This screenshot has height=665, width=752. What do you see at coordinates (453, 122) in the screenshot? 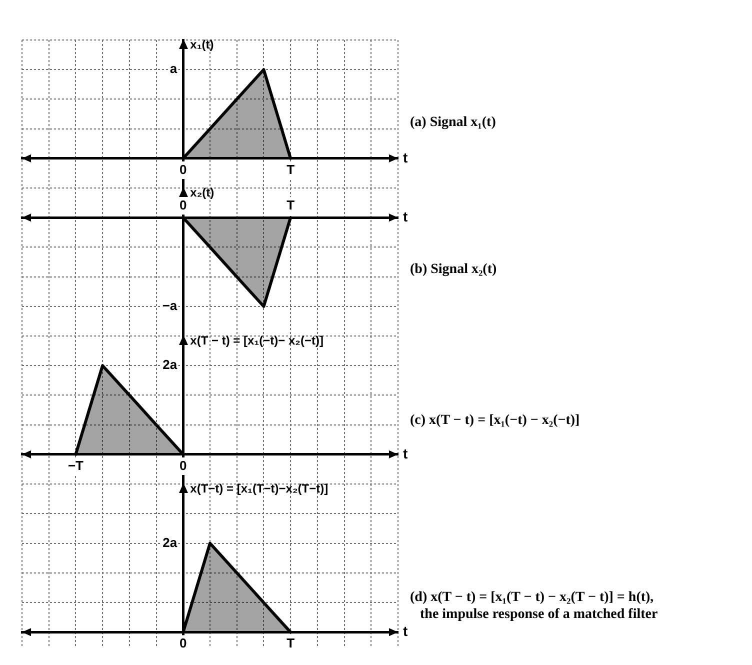
I see `text: (a) Signal x₁(t)` at bounding box center [453, 122].